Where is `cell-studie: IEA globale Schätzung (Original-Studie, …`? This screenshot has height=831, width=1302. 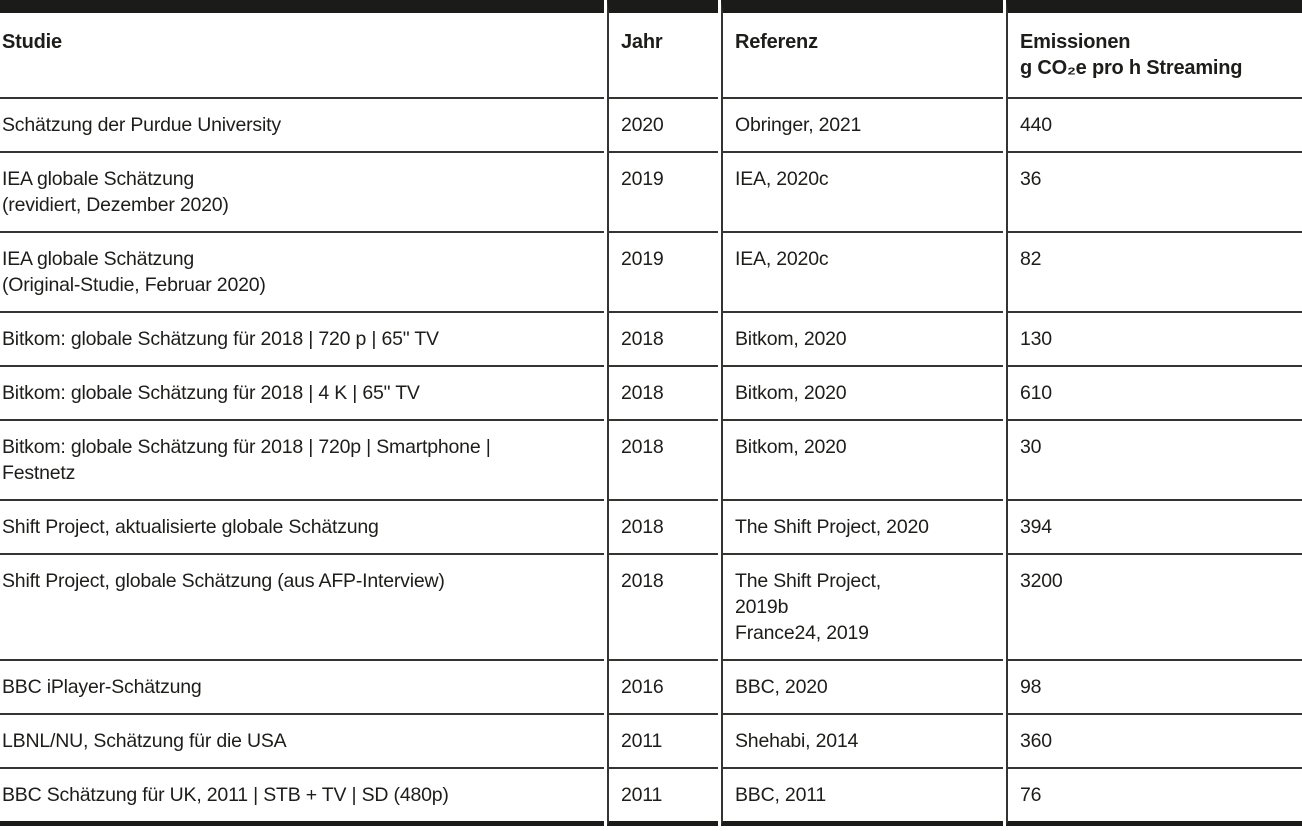
cell-studie: IEA globale Schätzung (Original-Studie, … is located at coordinates (302, 273).